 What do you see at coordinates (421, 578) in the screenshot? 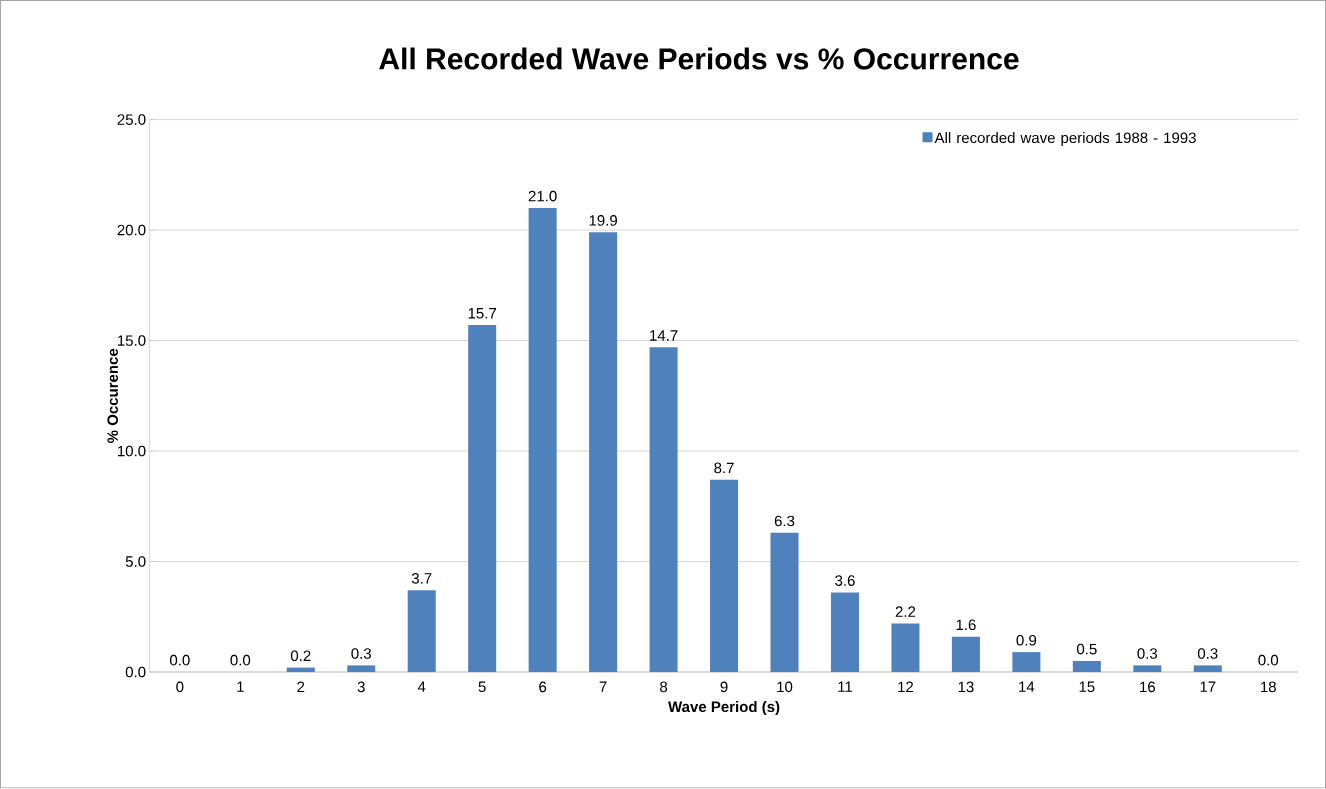
I see `data-label: 3.7` at bounding box center [421, 578].